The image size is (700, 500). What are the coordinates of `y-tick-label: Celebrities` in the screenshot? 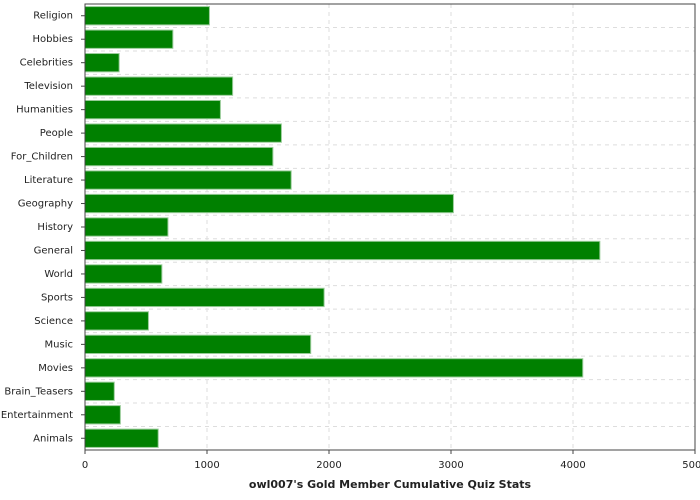 It's located at (46, 63).